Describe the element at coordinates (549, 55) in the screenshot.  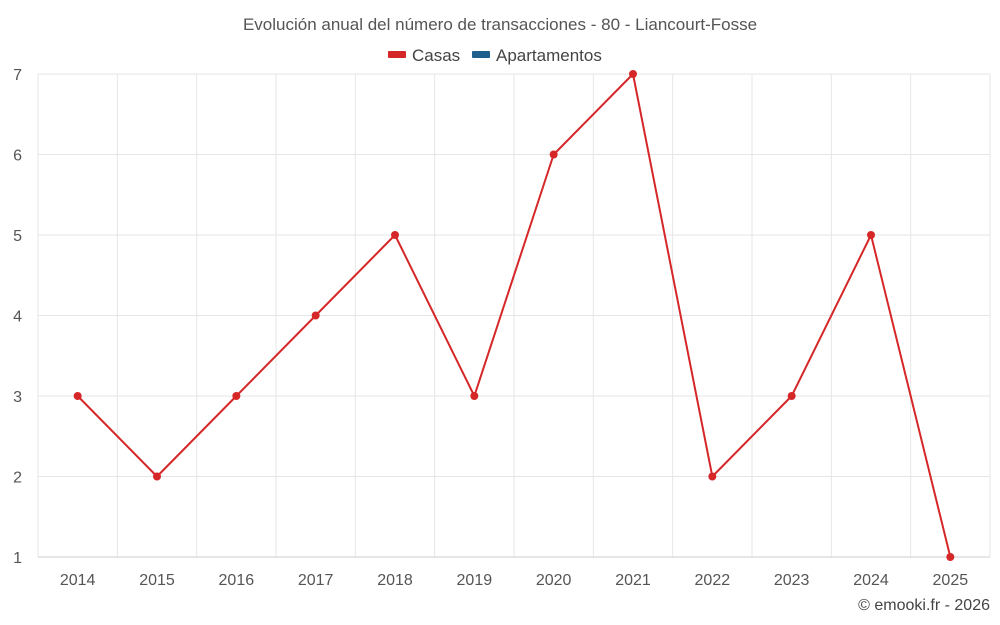
I see `legend-label-apartamentos: Apartamentos` at that location.